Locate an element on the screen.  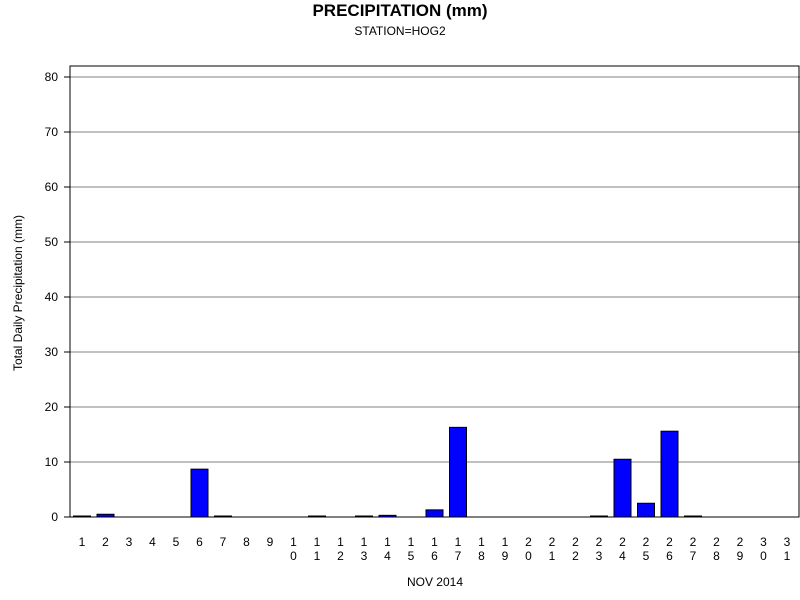
y-tick-label: 10 is located at coordinates (52, 462).